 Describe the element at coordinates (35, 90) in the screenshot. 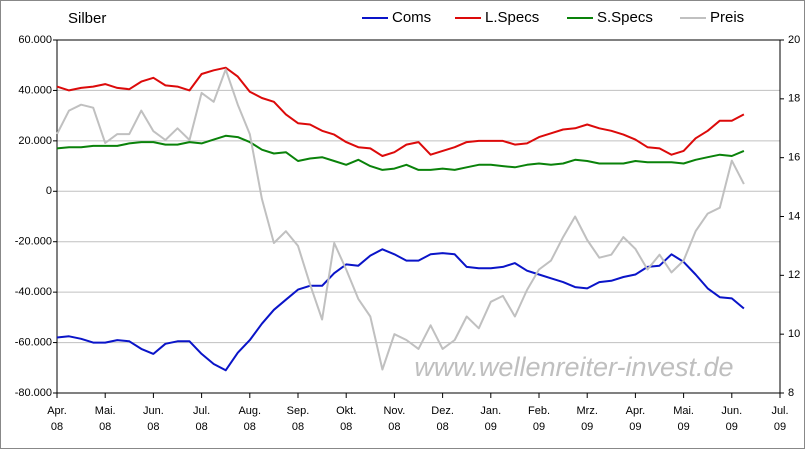

I see `y-tick-label: 40.000` at that location.